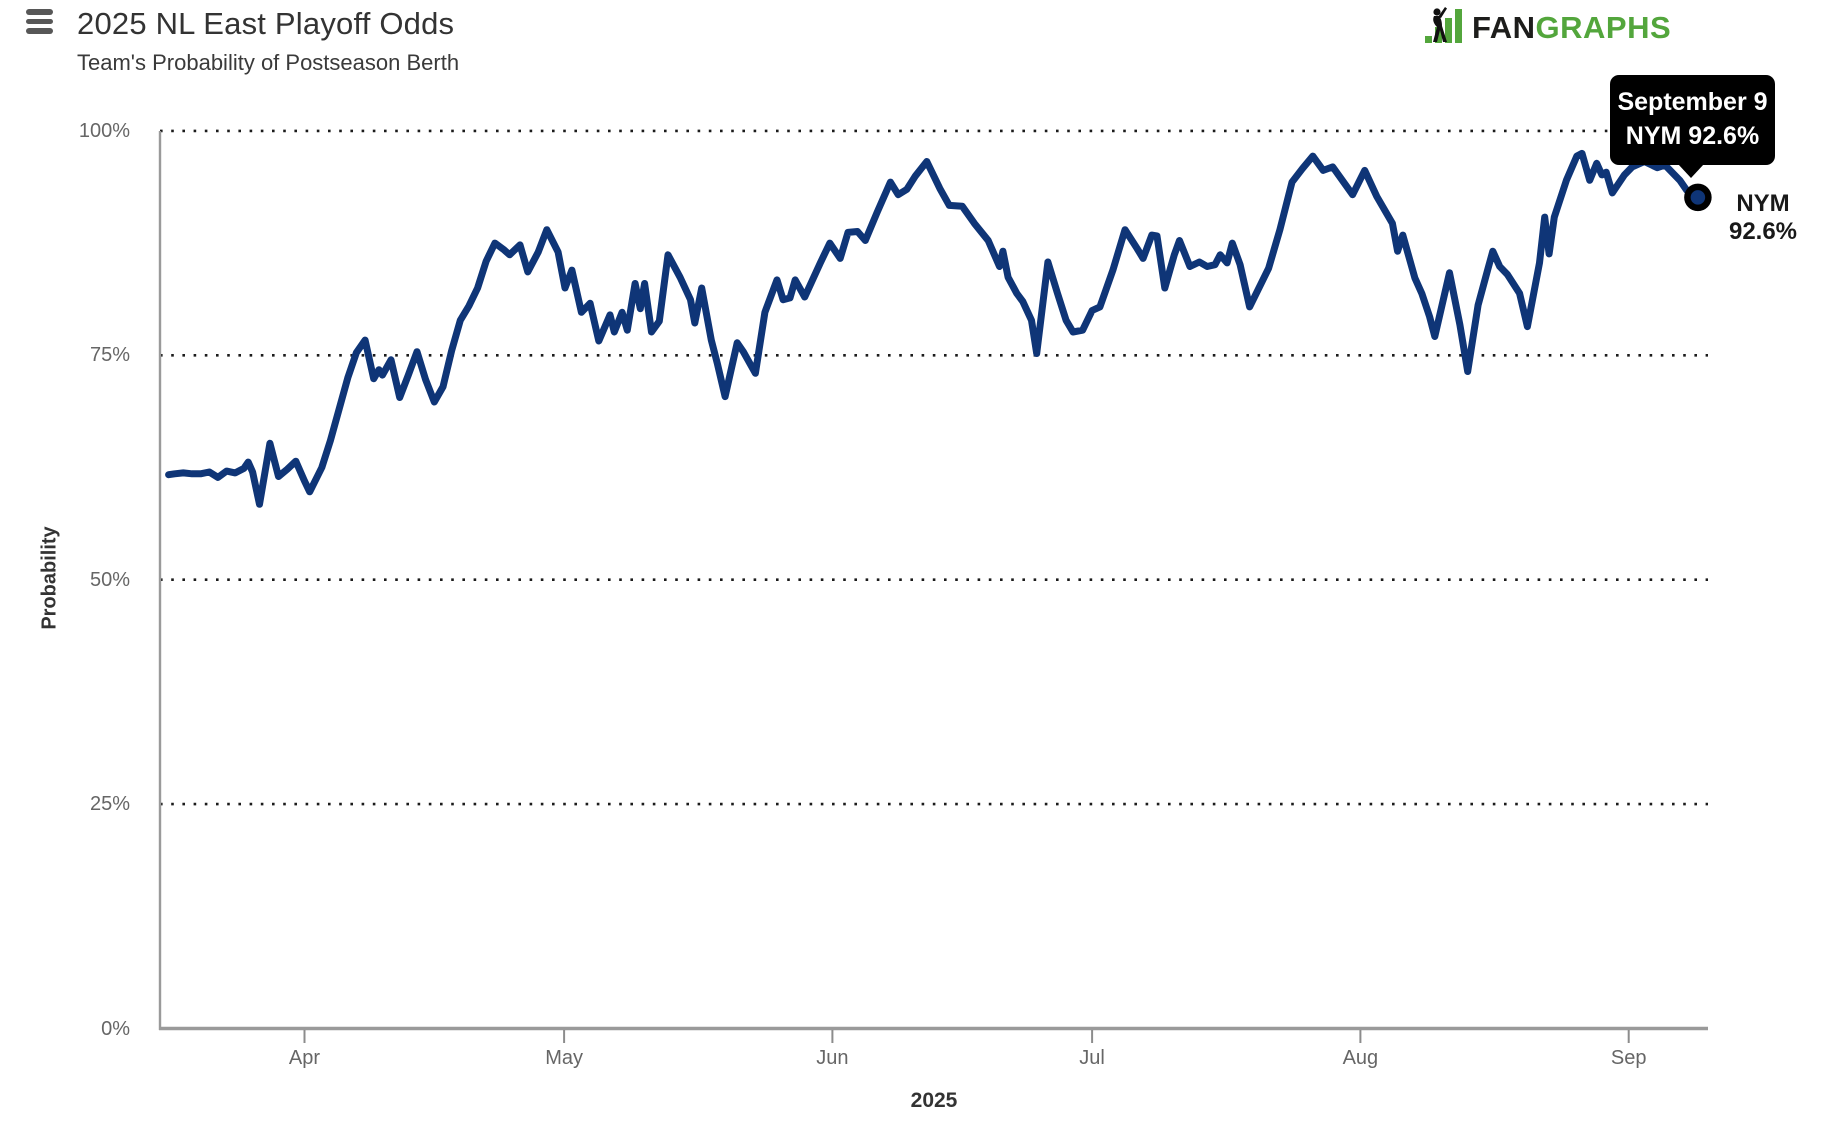  Describe the element at coordinates (1504, 27) in the screenshot. I see `logo-text-fan: FAN` at that location.